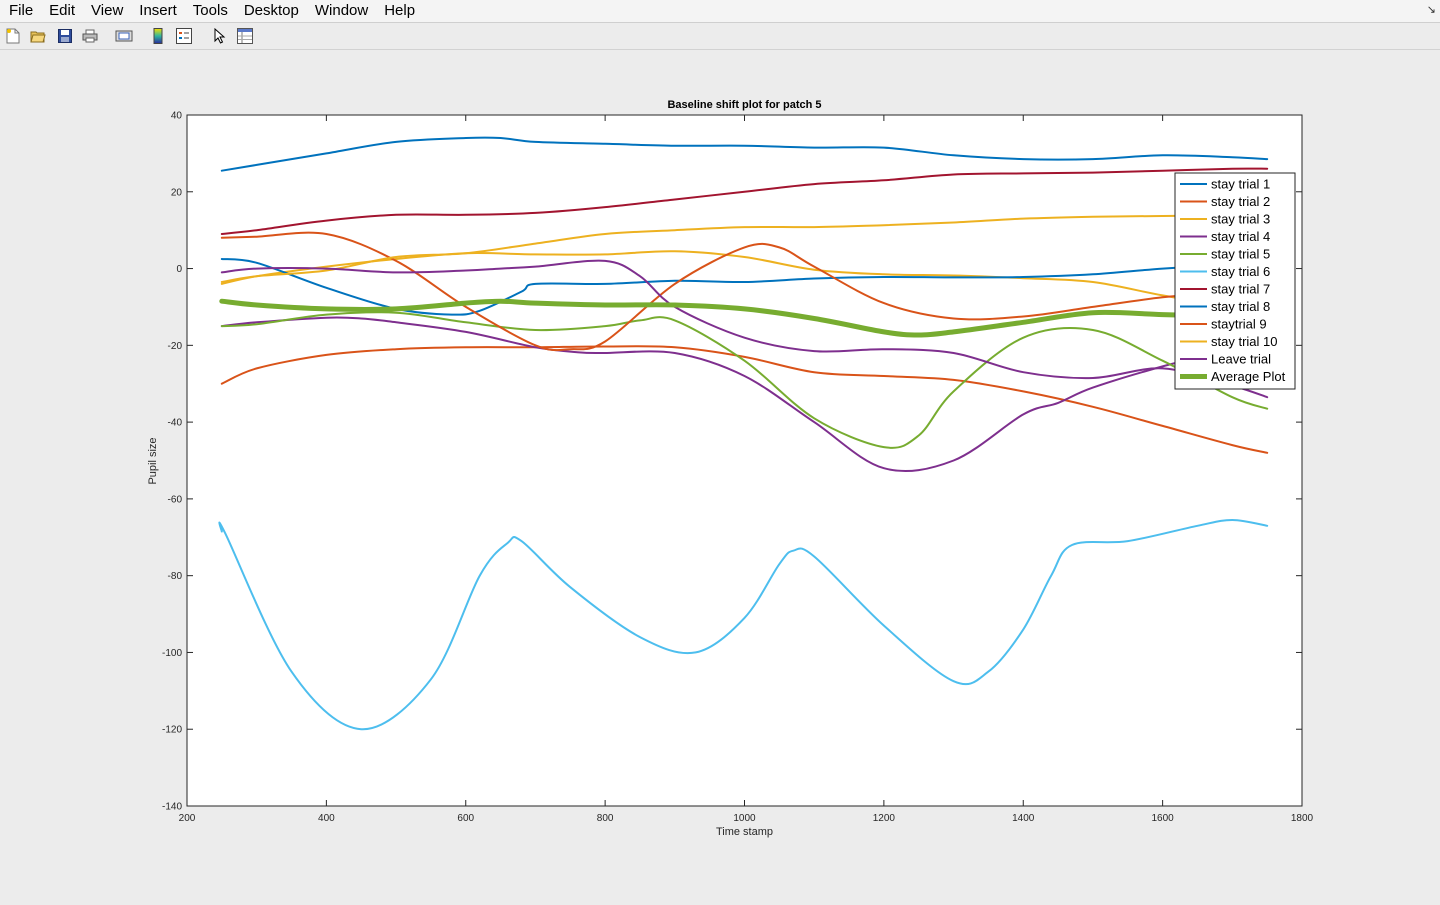 Image resolution: width=1440 pixels, height=905 pixels. Describe the element at coordinates (744, 818) in the screenshot. I see `x-tick-label: 1000` at that location.